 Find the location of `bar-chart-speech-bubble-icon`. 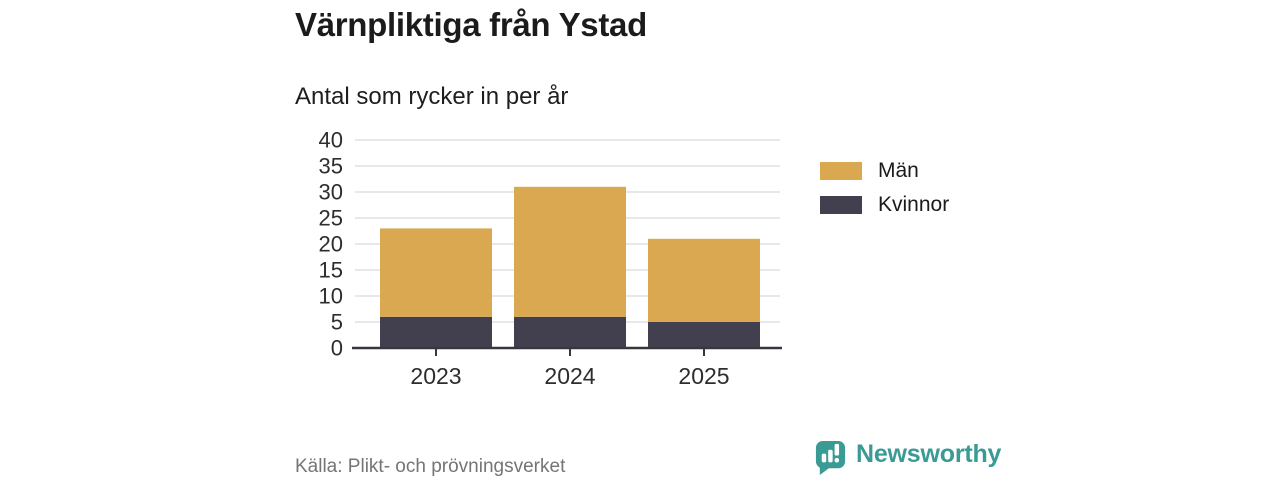

bar-chart-speech-bubble-icon is located at coordinates (830, 457).